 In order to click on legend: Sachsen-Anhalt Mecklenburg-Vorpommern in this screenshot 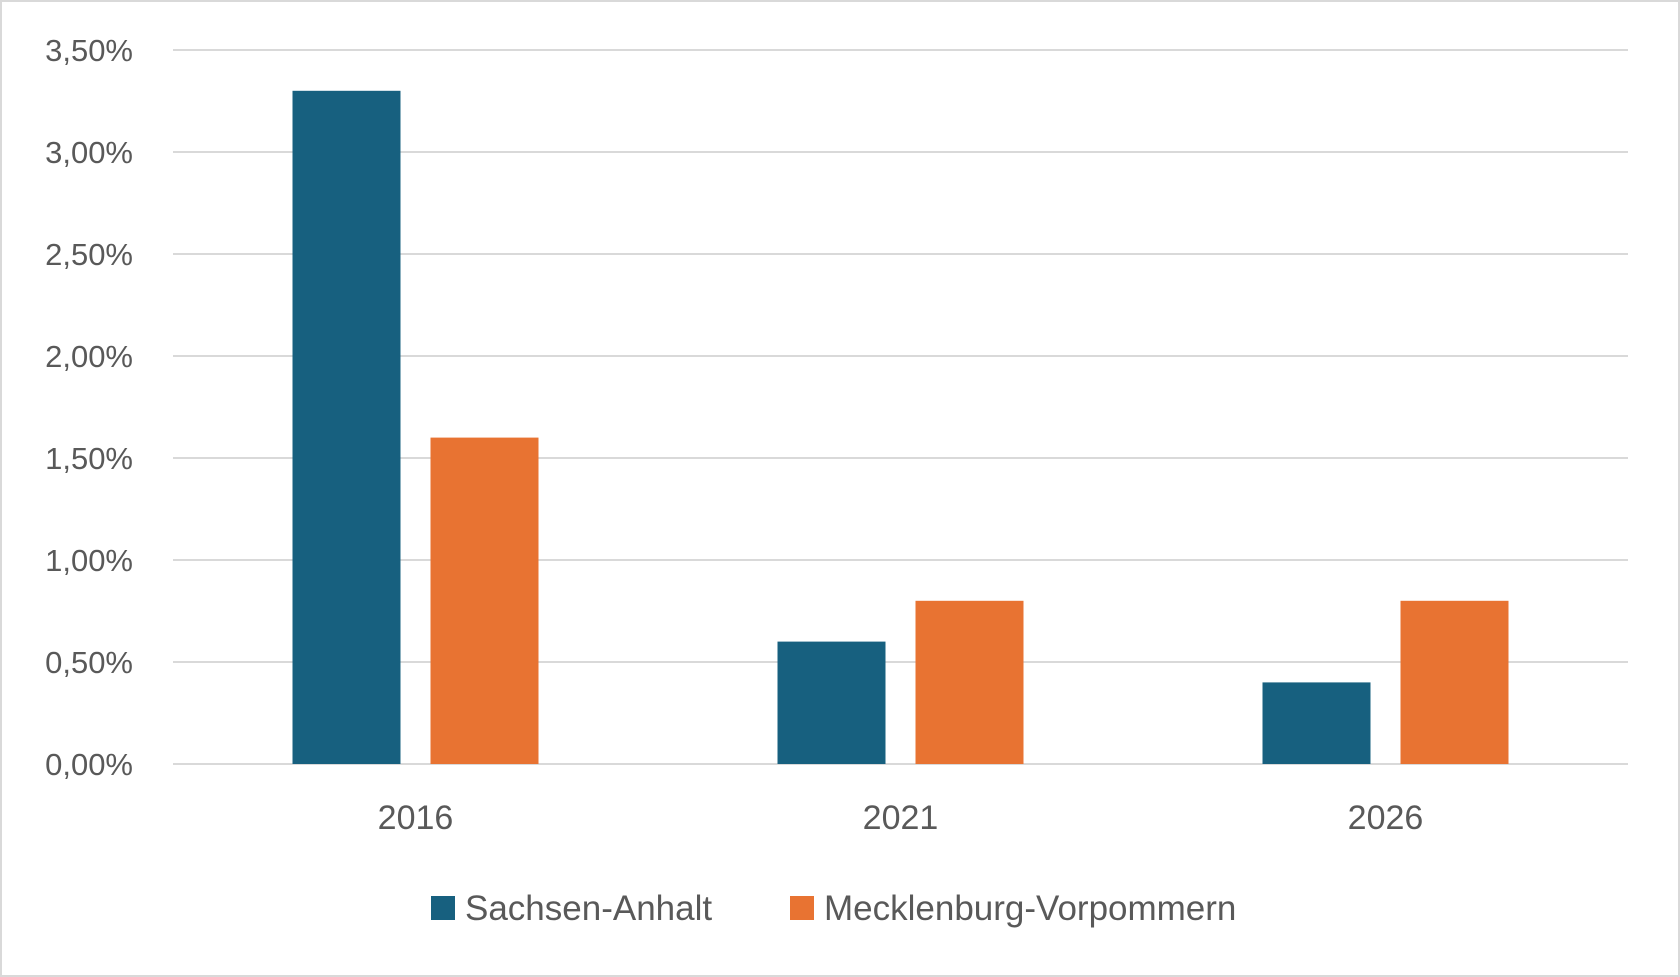, I will do `click(833, 908)`.